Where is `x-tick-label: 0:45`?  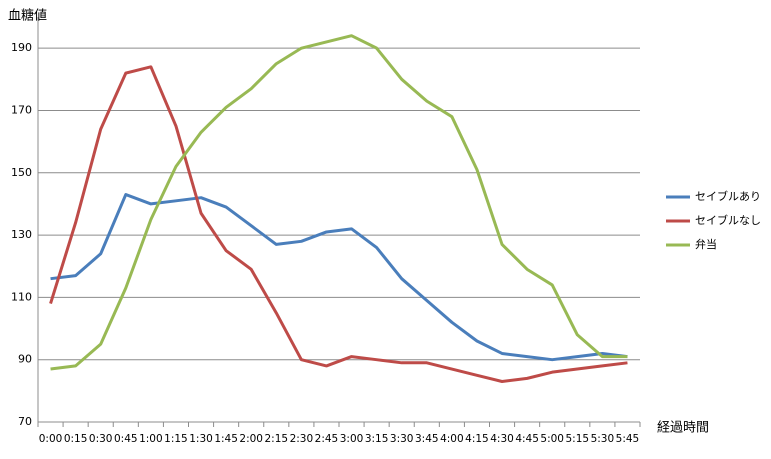 x-tick-label: 0:45 is located at coordinates (126, 439).